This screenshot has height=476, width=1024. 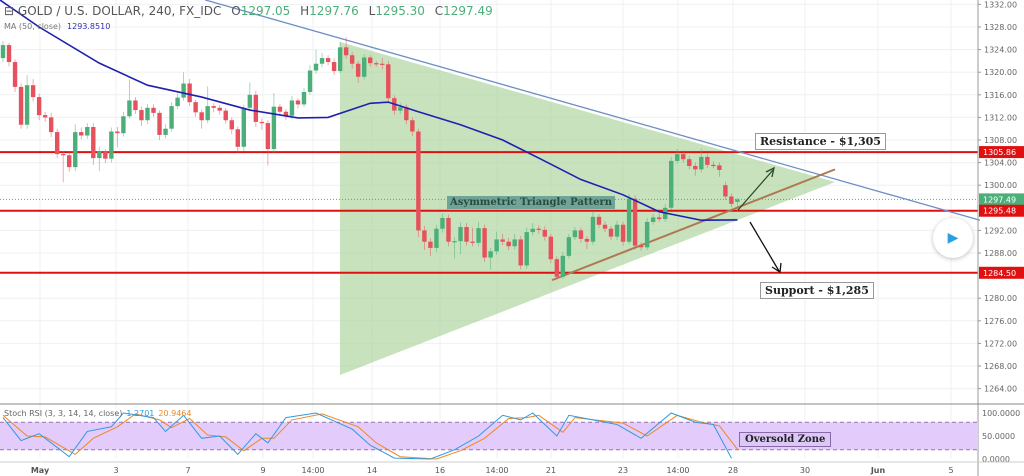 I want to click on stoch-d-line, so click(x=370, y=436).